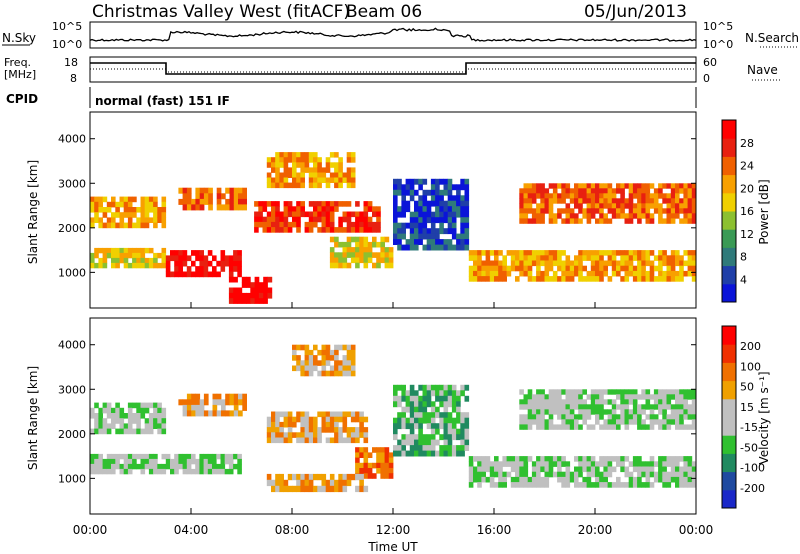  I want to click on nsky-frame, so click(393, 35).